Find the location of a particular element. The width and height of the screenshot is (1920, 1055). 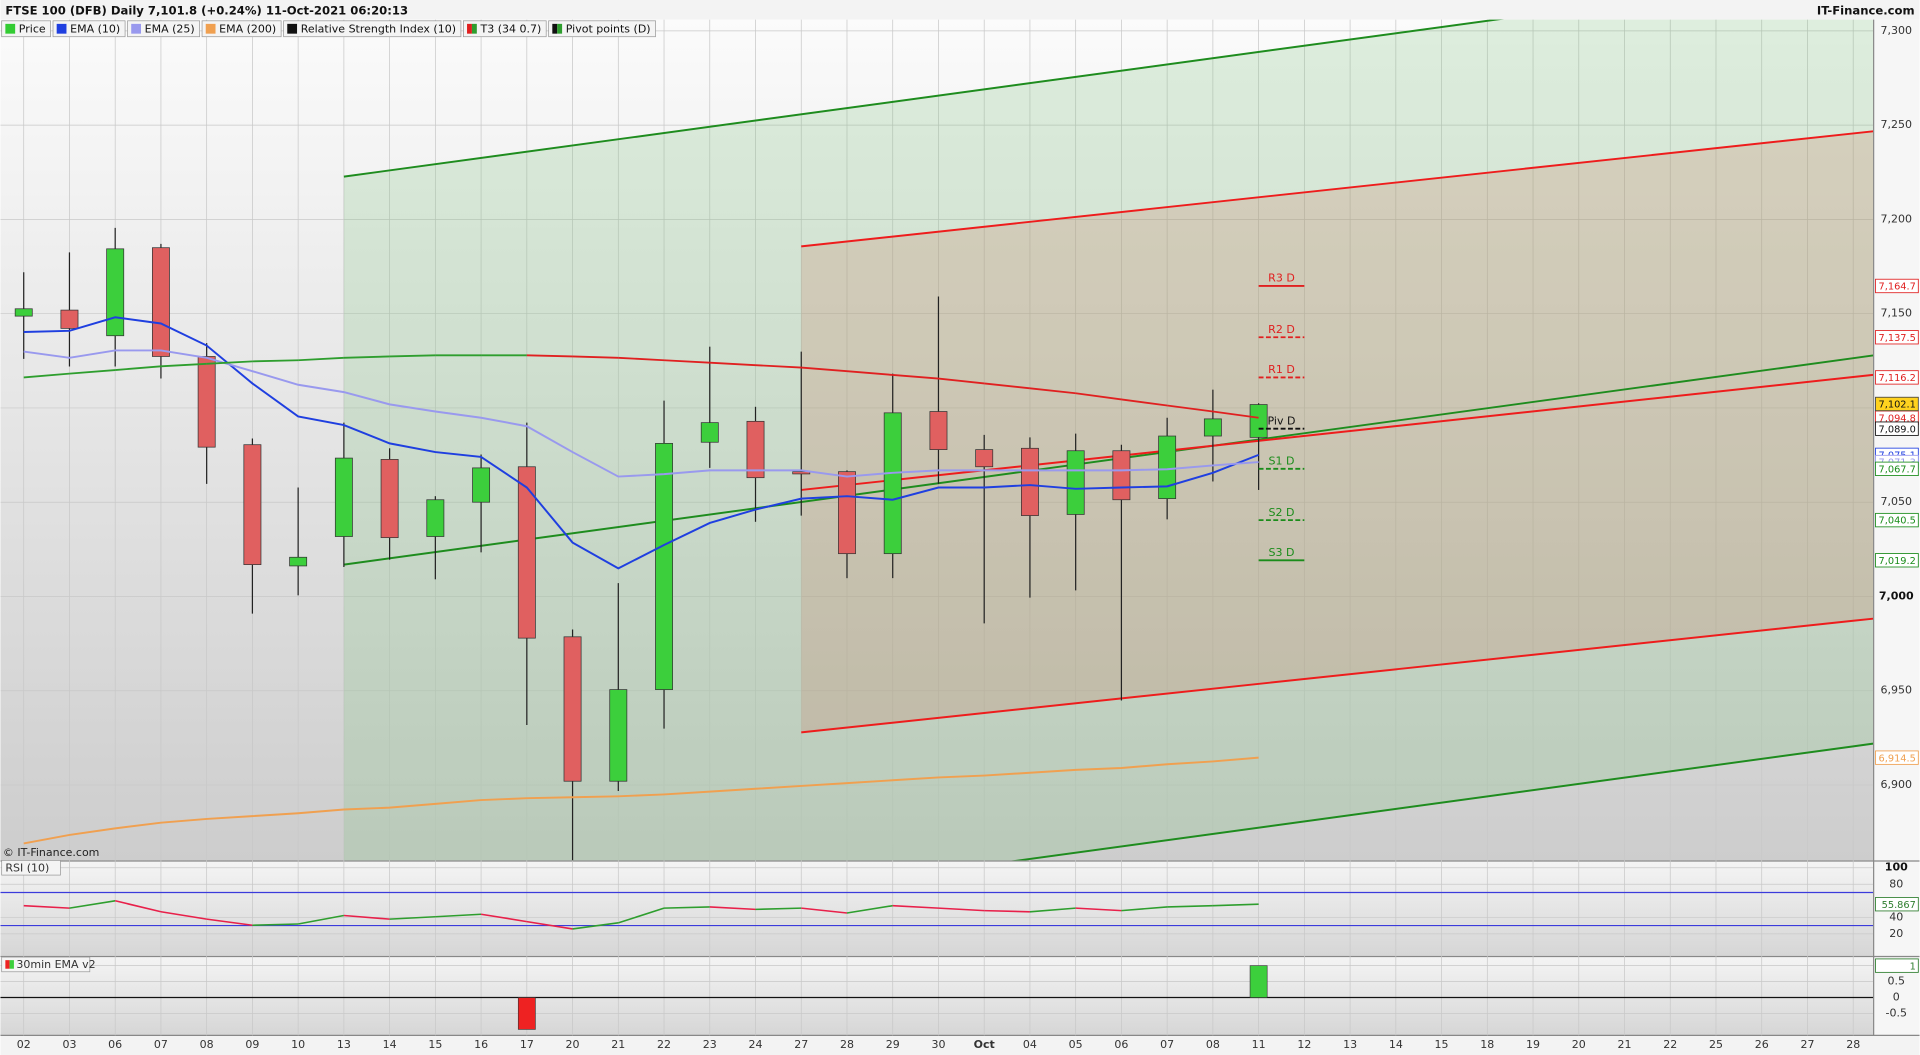

pivot-label: R1 D is located at coordinates (1281, 369).